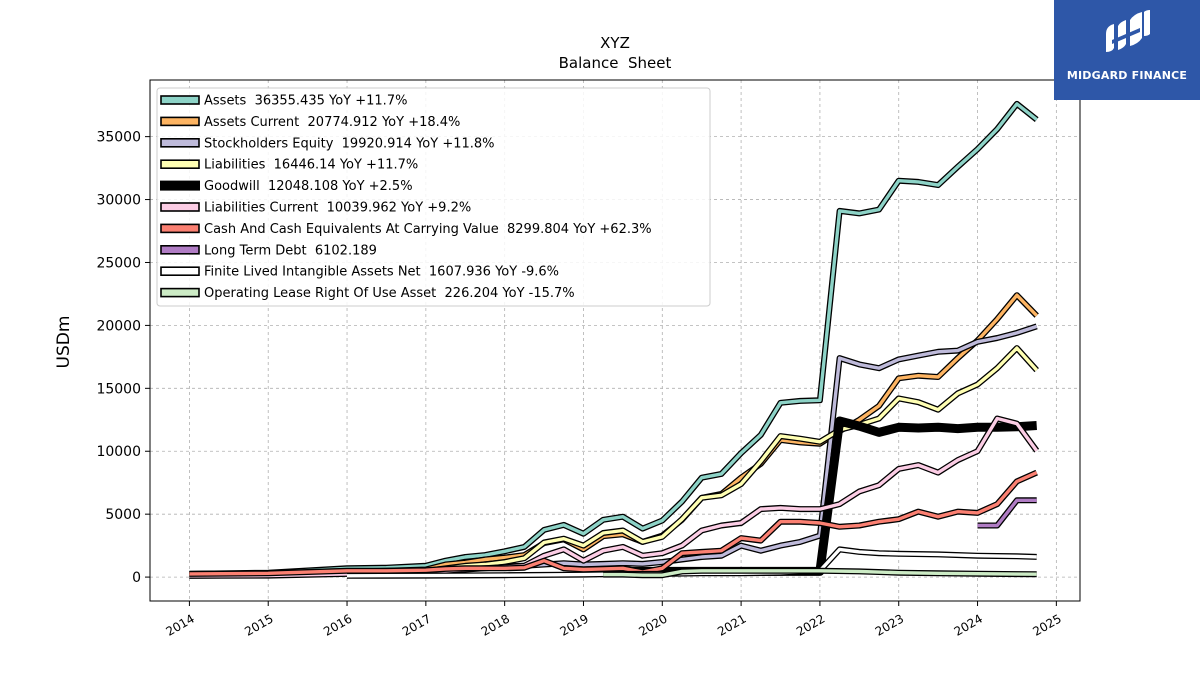 The image size is (1200, 675). I want to click on y-axis-label: USDm, so click(64, 342).